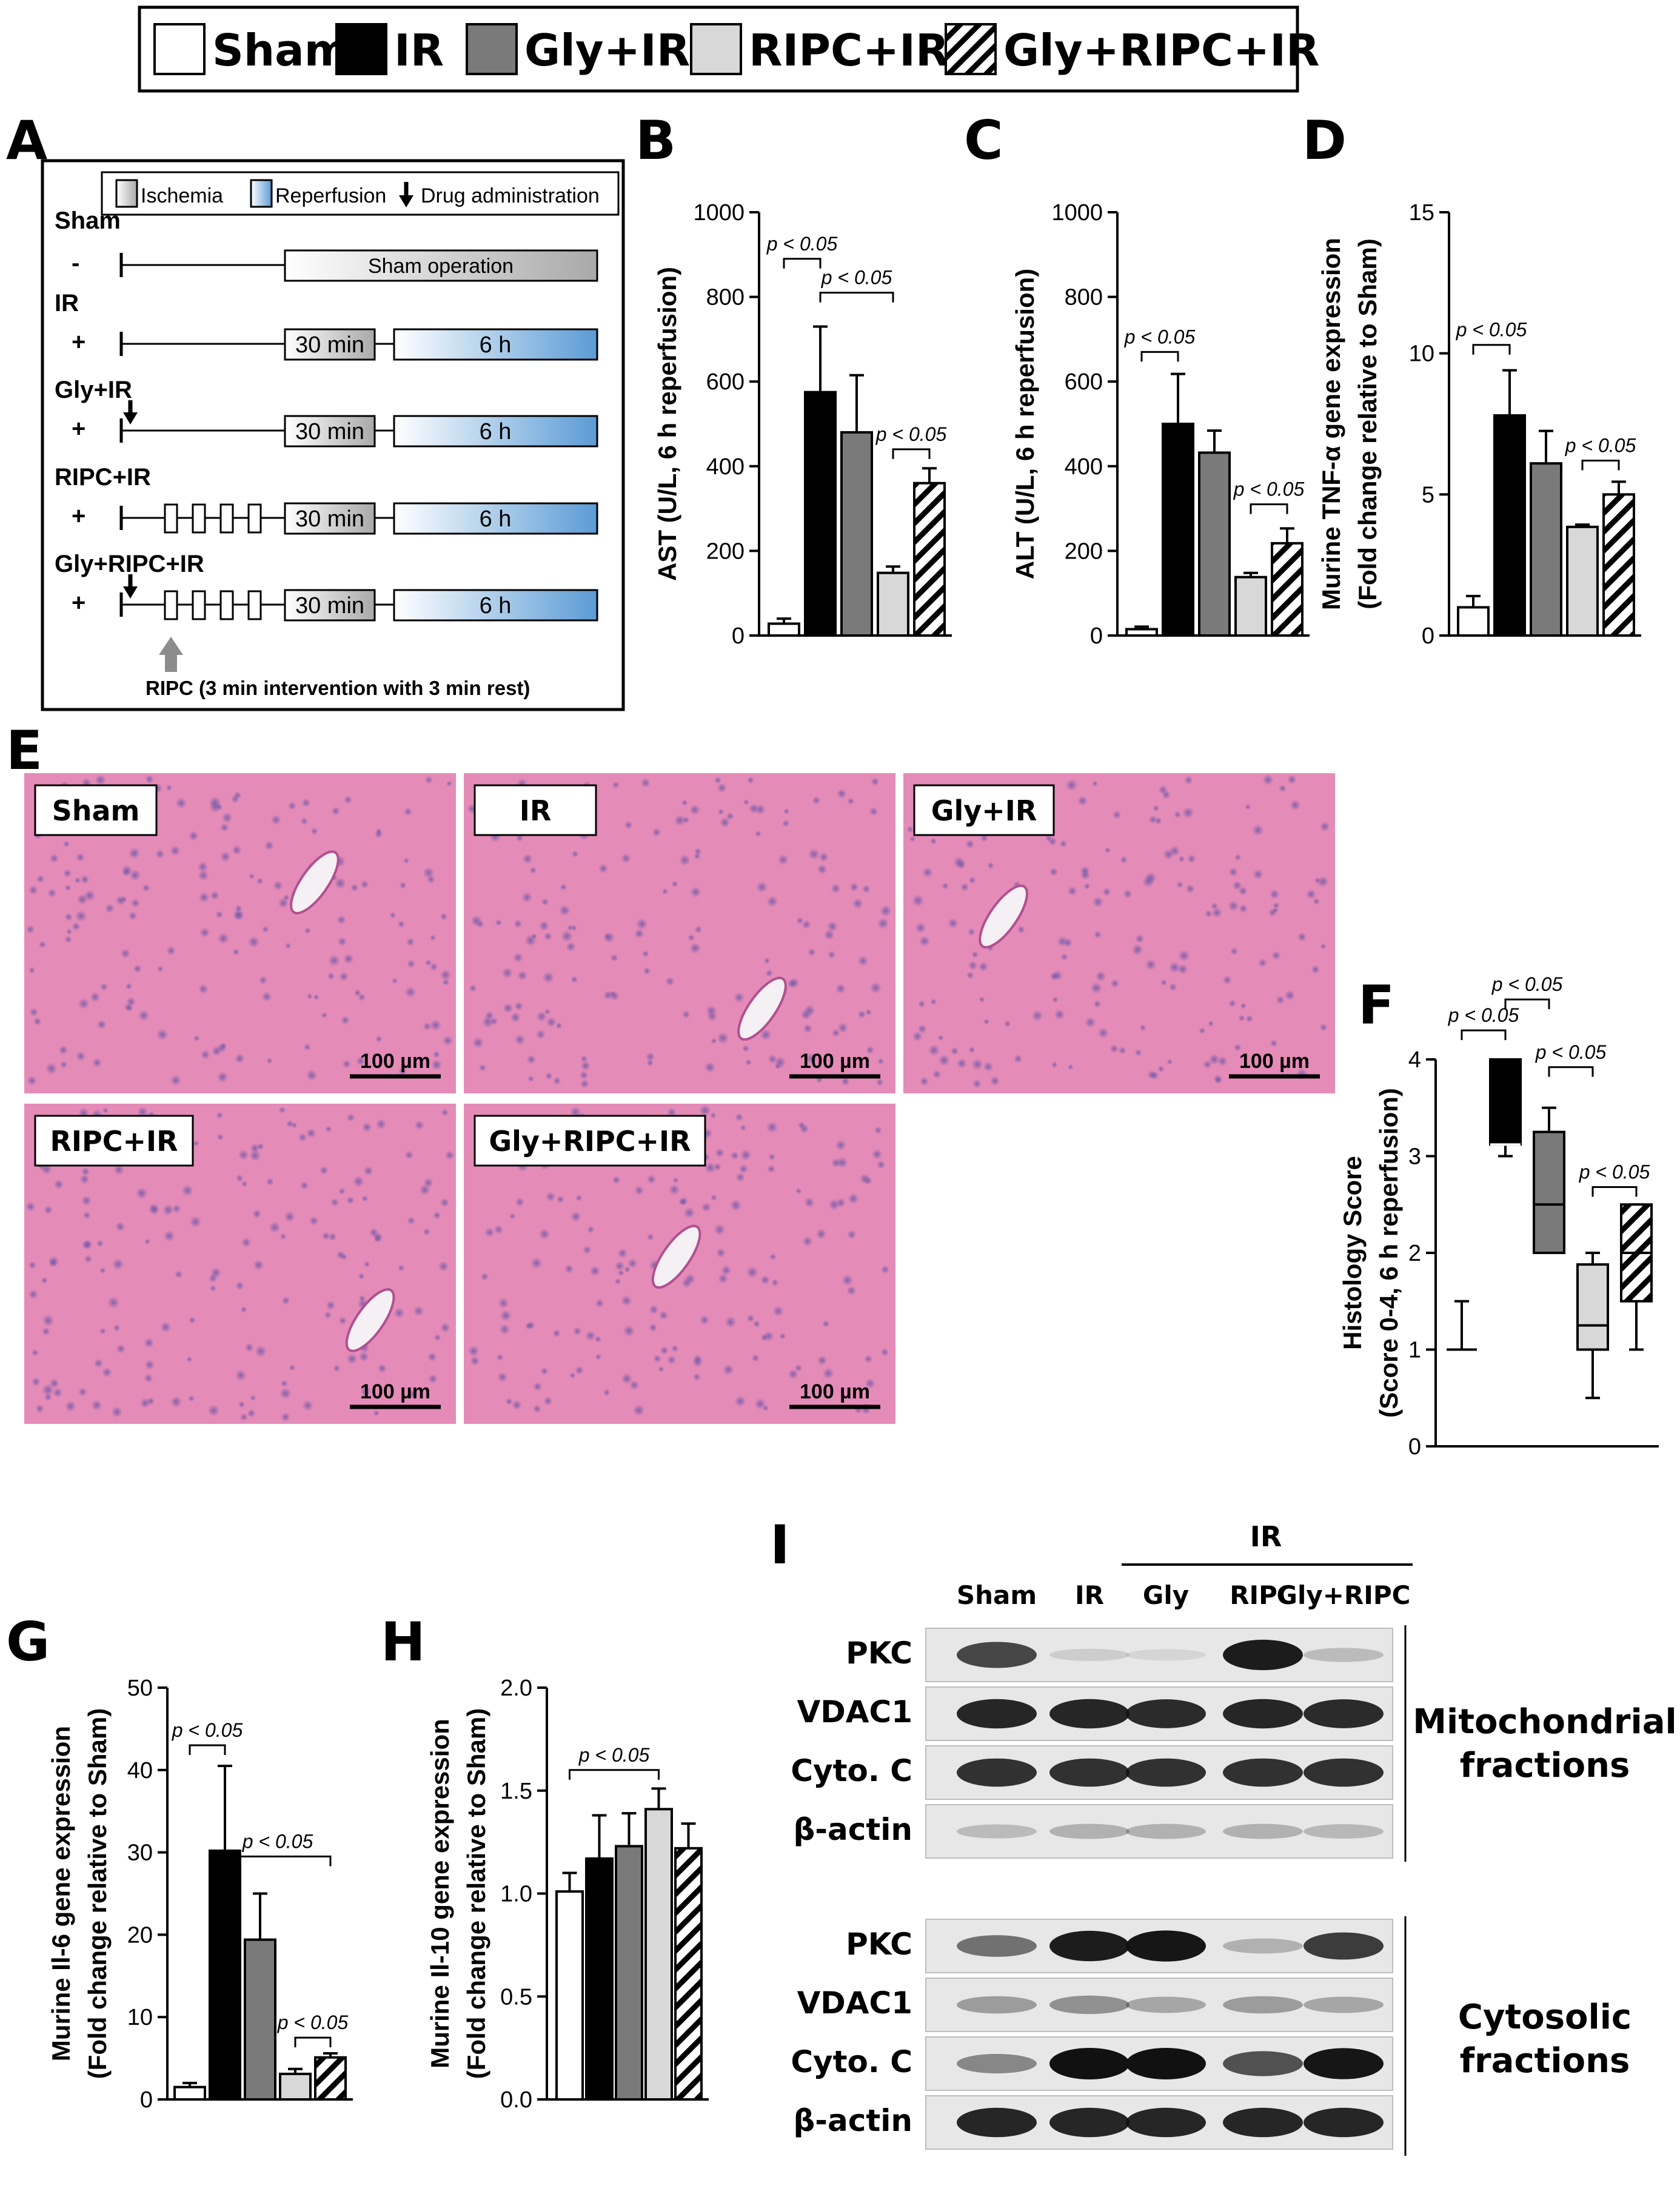  What do you see at coordinates (1141, 632) in the screenshot?
I see `bar-sham` at bounding box center [1141, 632].